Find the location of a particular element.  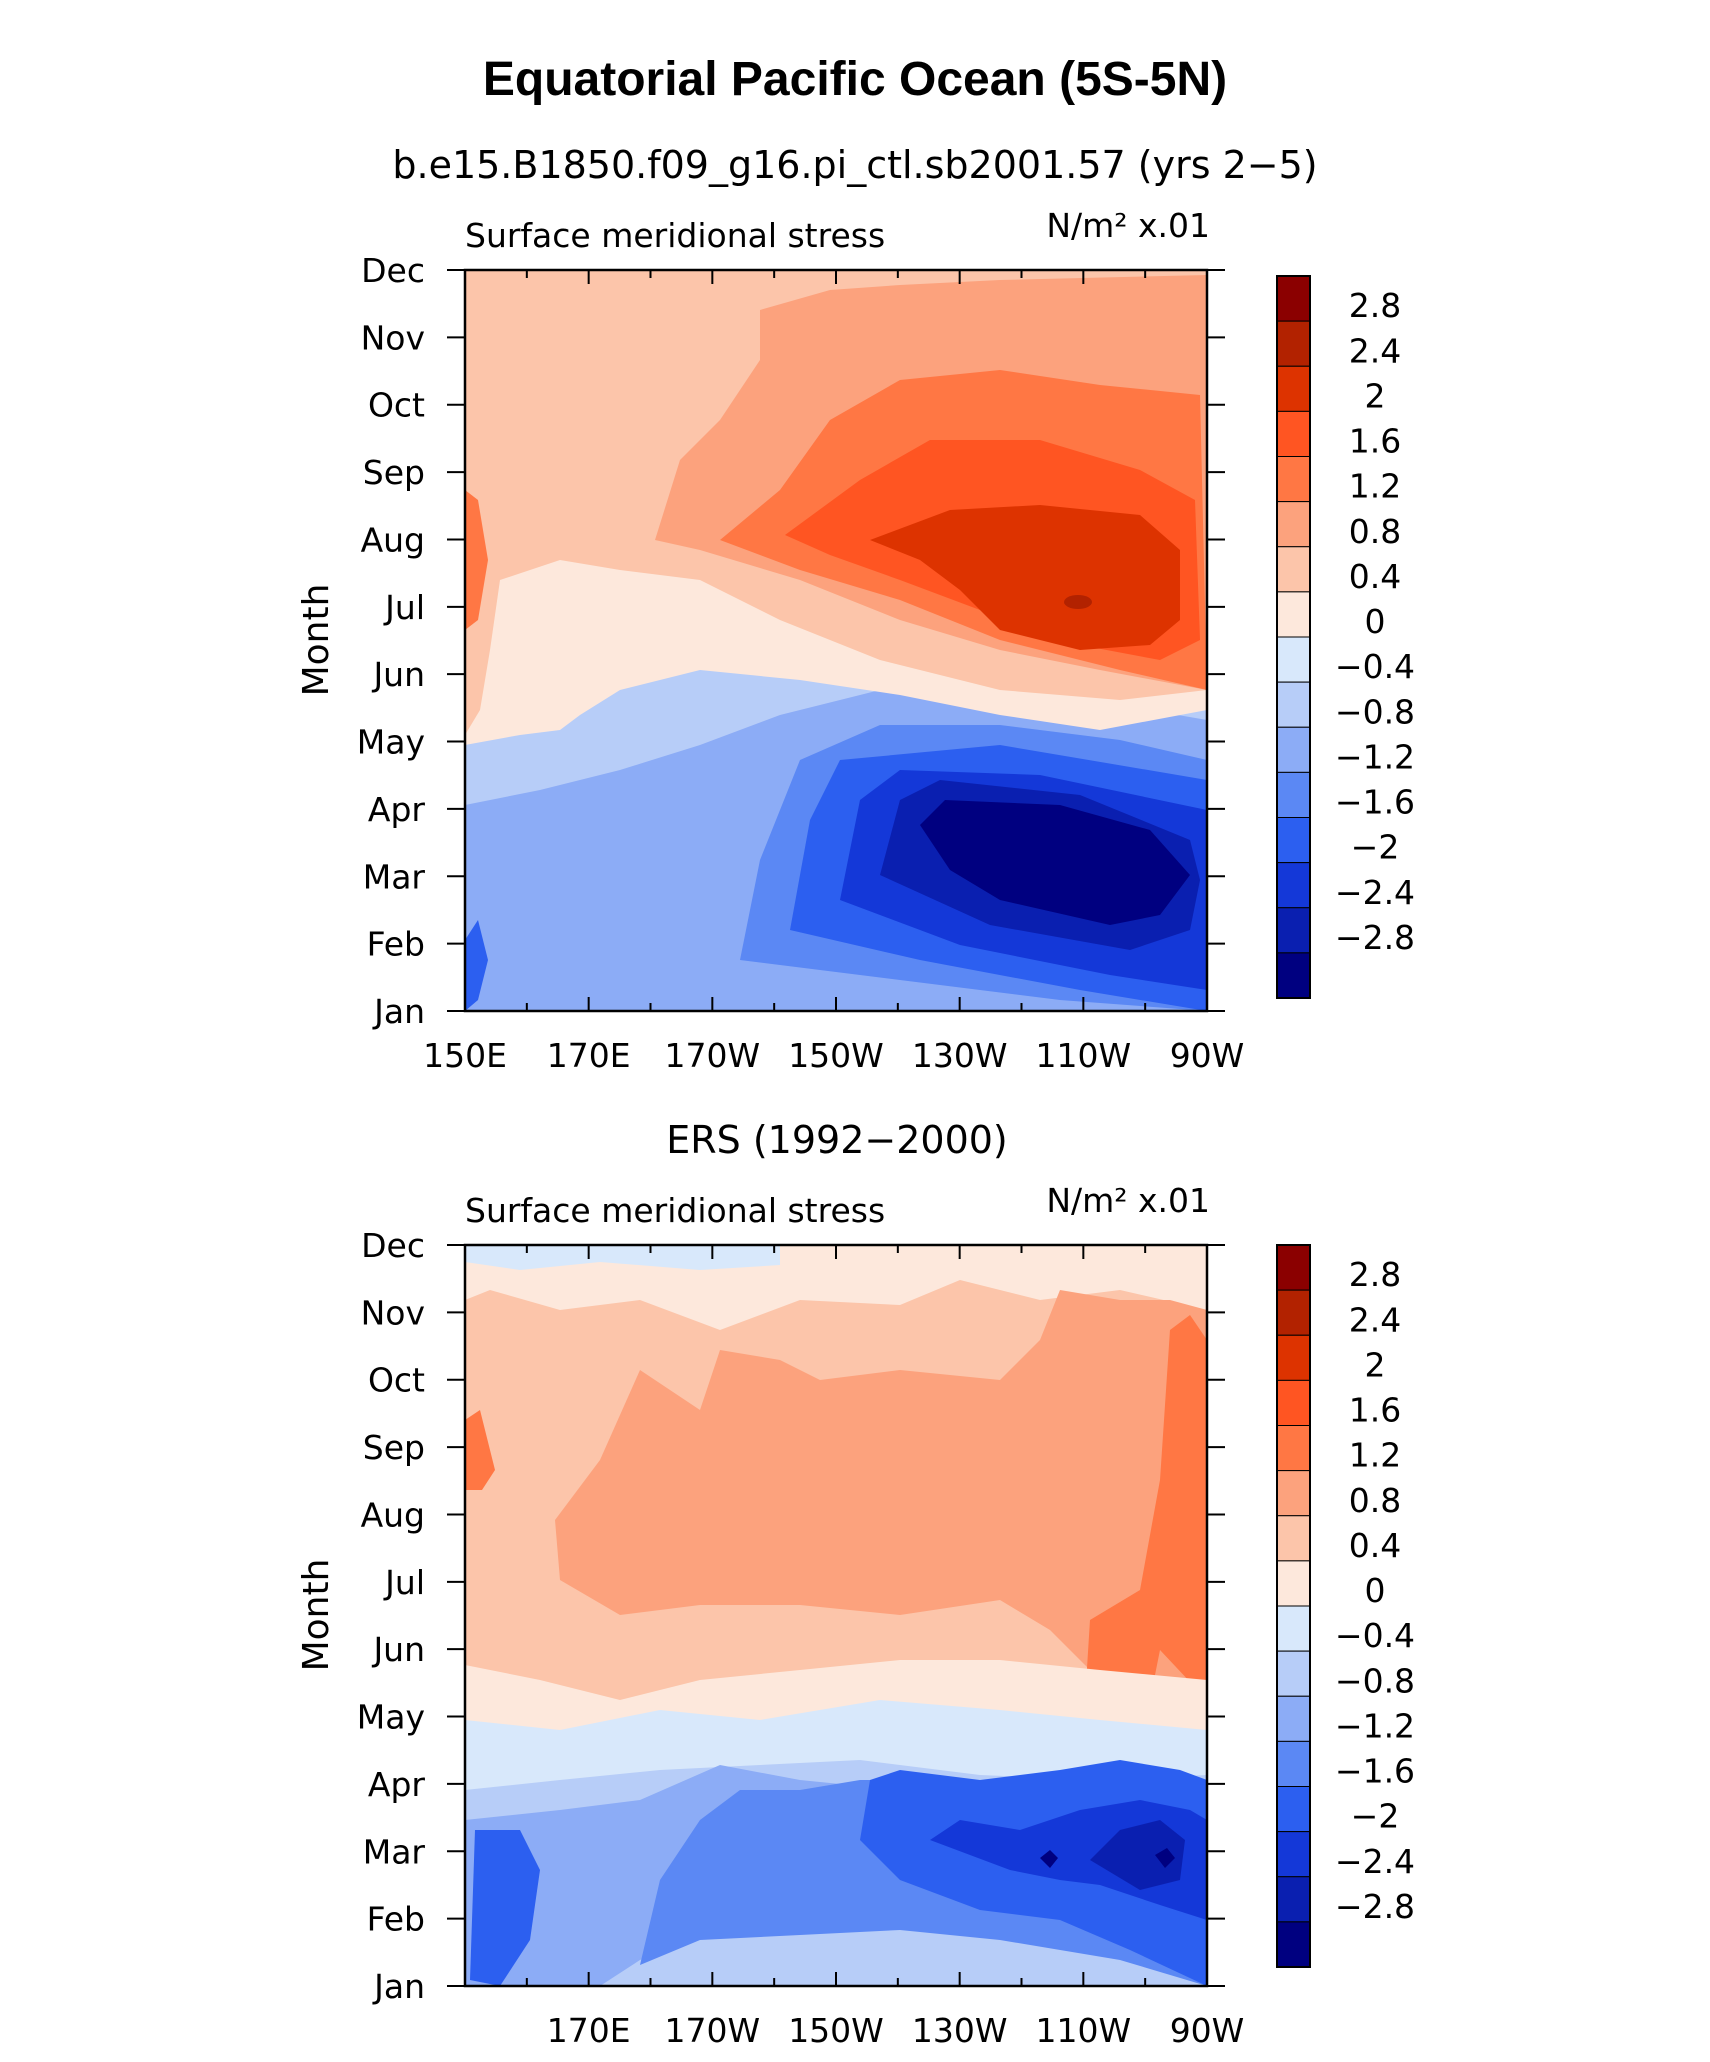

y-tick-label: Oct is located at coordinates (396, 1380).